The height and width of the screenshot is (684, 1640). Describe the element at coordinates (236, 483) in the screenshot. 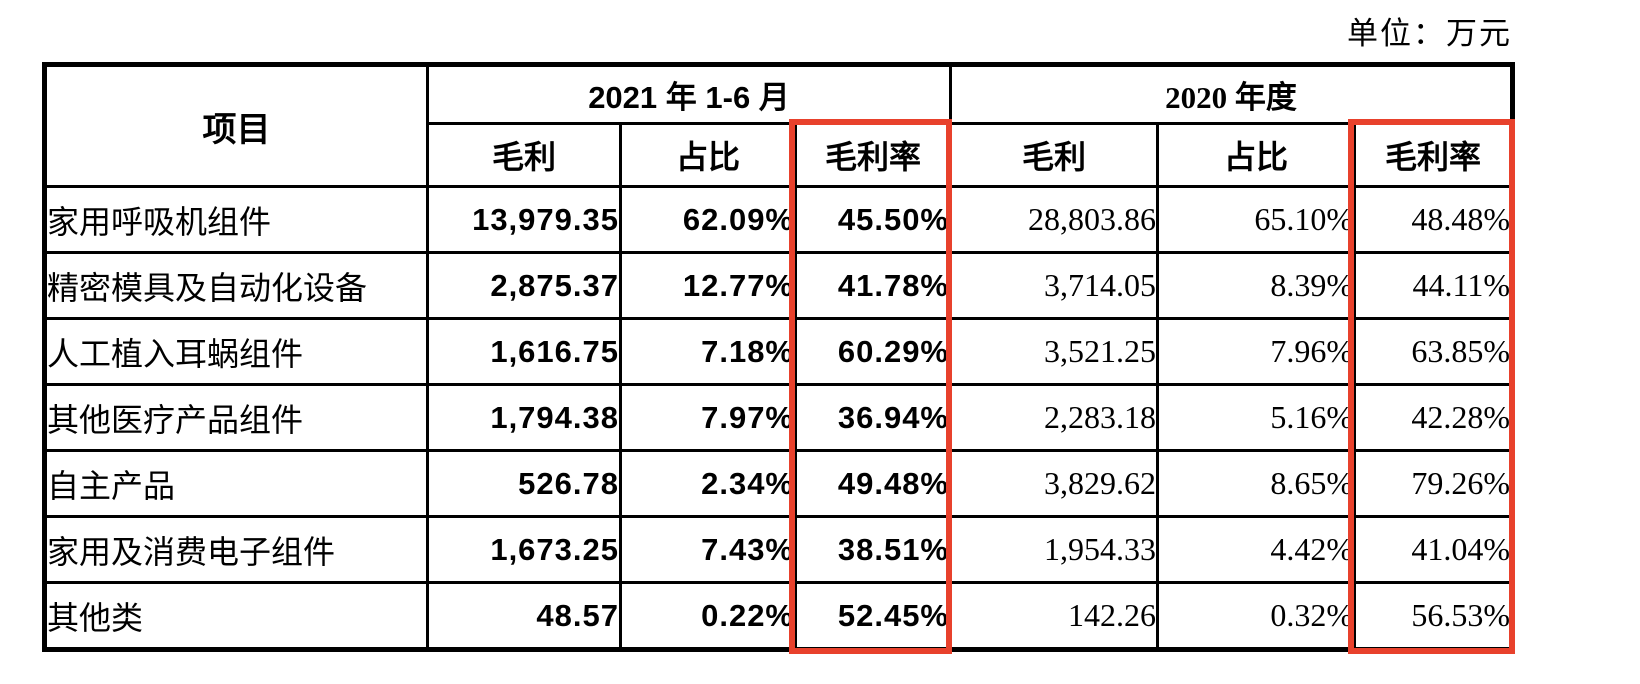

I see `row-item-label: 自主产品` at that location.